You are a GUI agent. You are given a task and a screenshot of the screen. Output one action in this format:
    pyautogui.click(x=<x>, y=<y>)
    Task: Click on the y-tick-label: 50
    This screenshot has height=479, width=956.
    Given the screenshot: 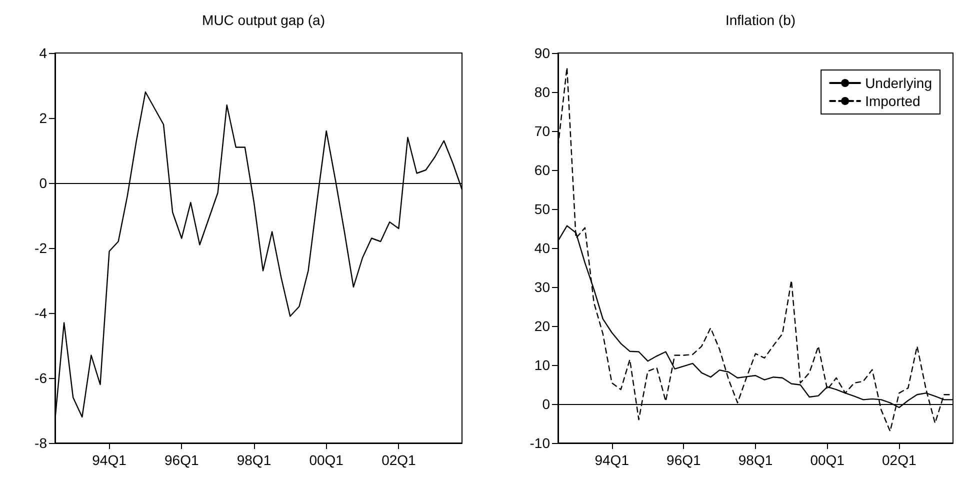 What is the action you would take?
    pyautogui.click(x=542, y=209)
    